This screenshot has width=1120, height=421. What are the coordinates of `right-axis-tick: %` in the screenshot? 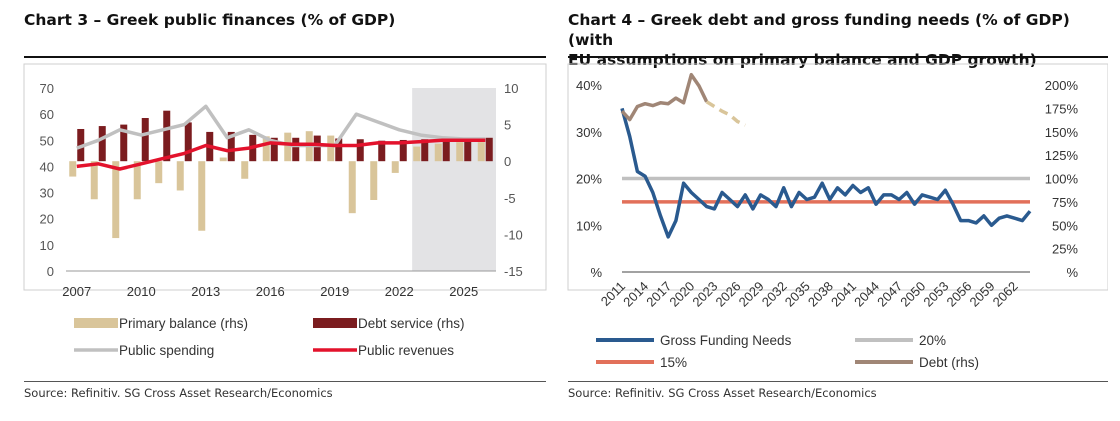 It's located at (1072, 272).